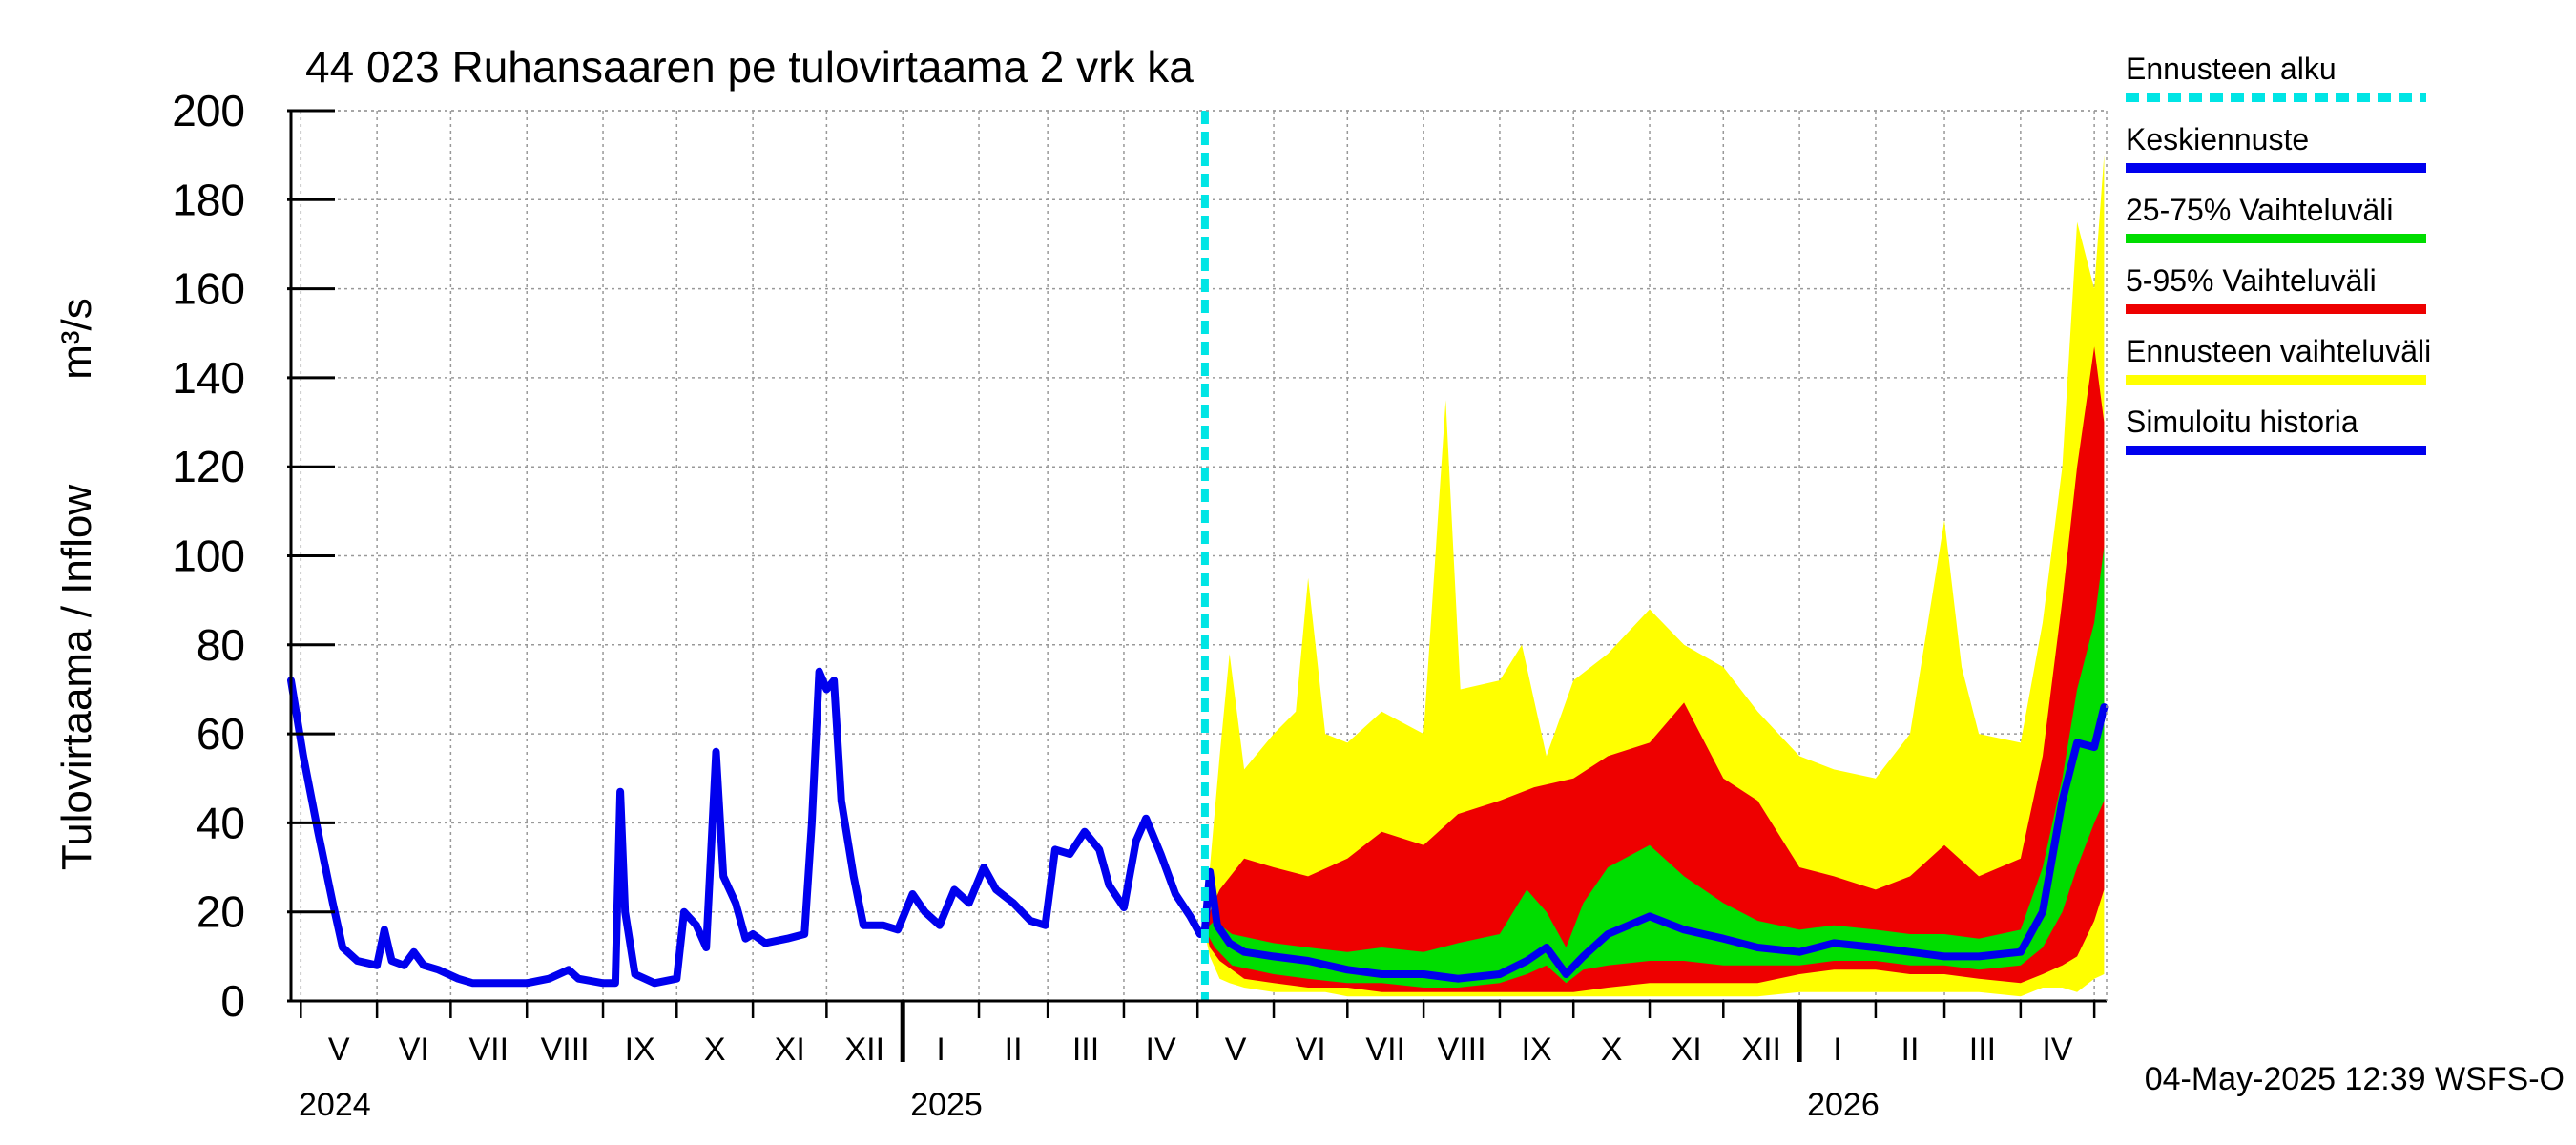 Image resolution: width=2576 pixels, height=1145 pixels. What do you see at coordinates (946, 1105) in the screenshot?
I see `x-year-label: 2025` at bounding box center [946, 1105].